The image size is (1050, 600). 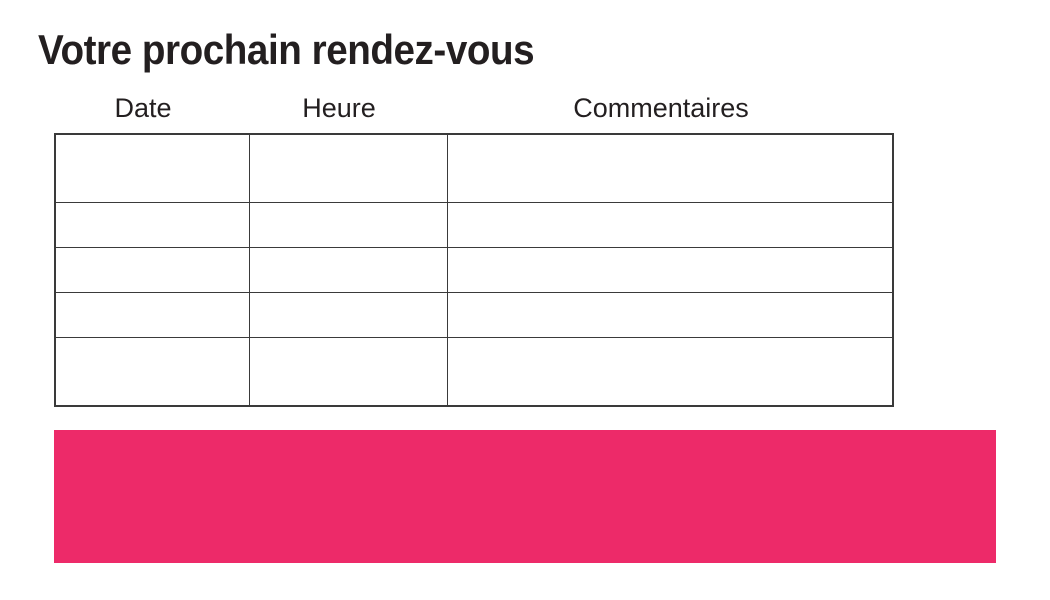 I want to click on column-header-heure: Heure, so click(x=339, y=108).